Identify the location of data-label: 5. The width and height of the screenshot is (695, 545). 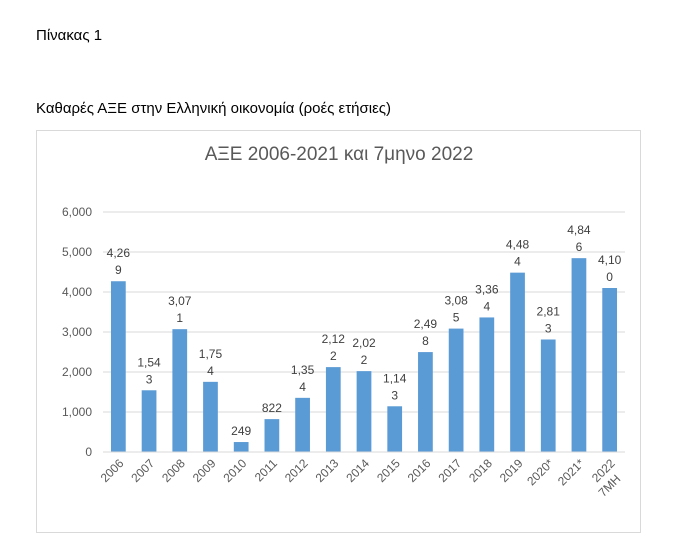
(456, 318).